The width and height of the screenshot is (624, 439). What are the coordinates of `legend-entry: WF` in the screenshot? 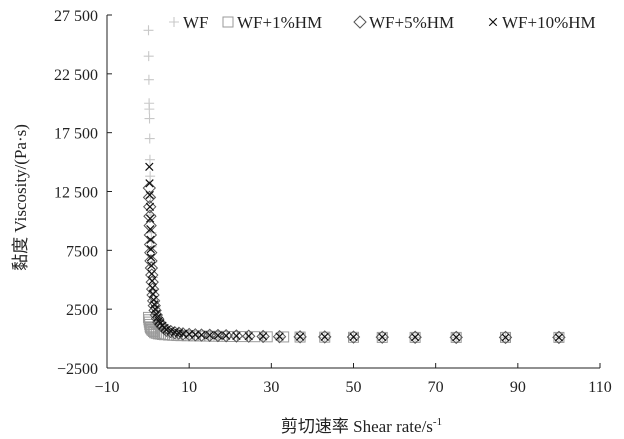 It's located at (196, 22).